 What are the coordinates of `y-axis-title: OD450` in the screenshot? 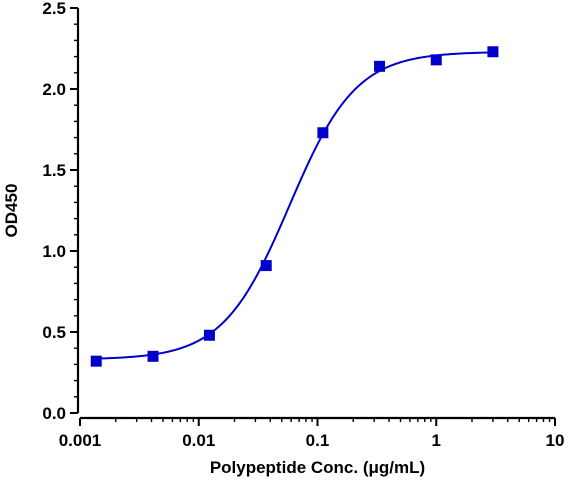 It's located at (11, 211).